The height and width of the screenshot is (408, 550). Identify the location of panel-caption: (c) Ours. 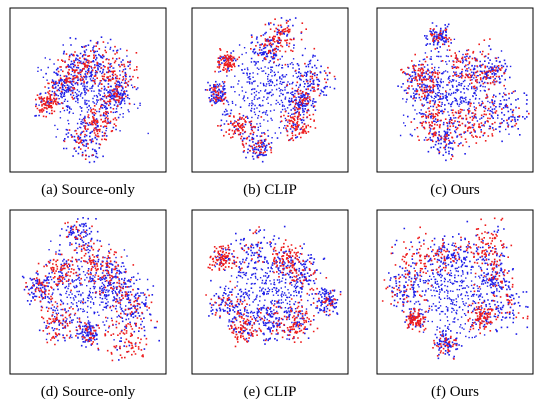
(455, 190).